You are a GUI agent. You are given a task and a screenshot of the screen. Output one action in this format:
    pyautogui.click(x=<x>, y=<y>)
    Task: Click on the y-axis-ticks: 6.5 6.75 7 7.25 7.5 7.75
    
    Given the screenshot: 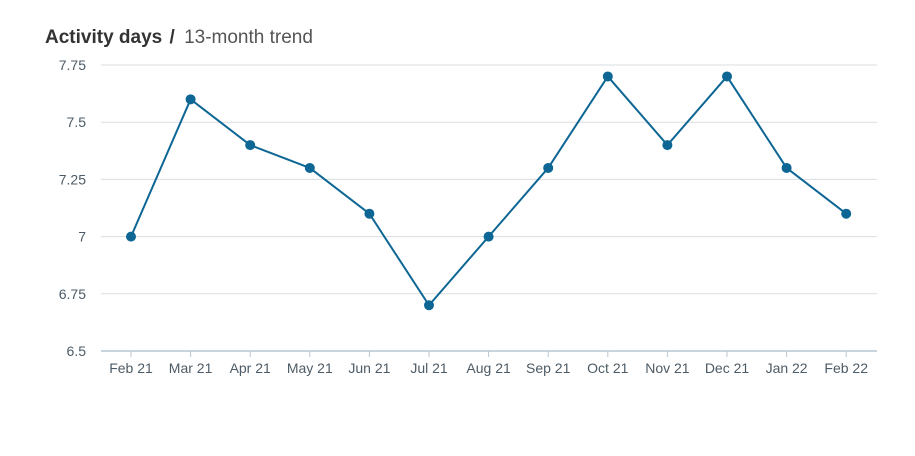 What is the action you would take?
    pyautogui.click(x=72, y=208)
    